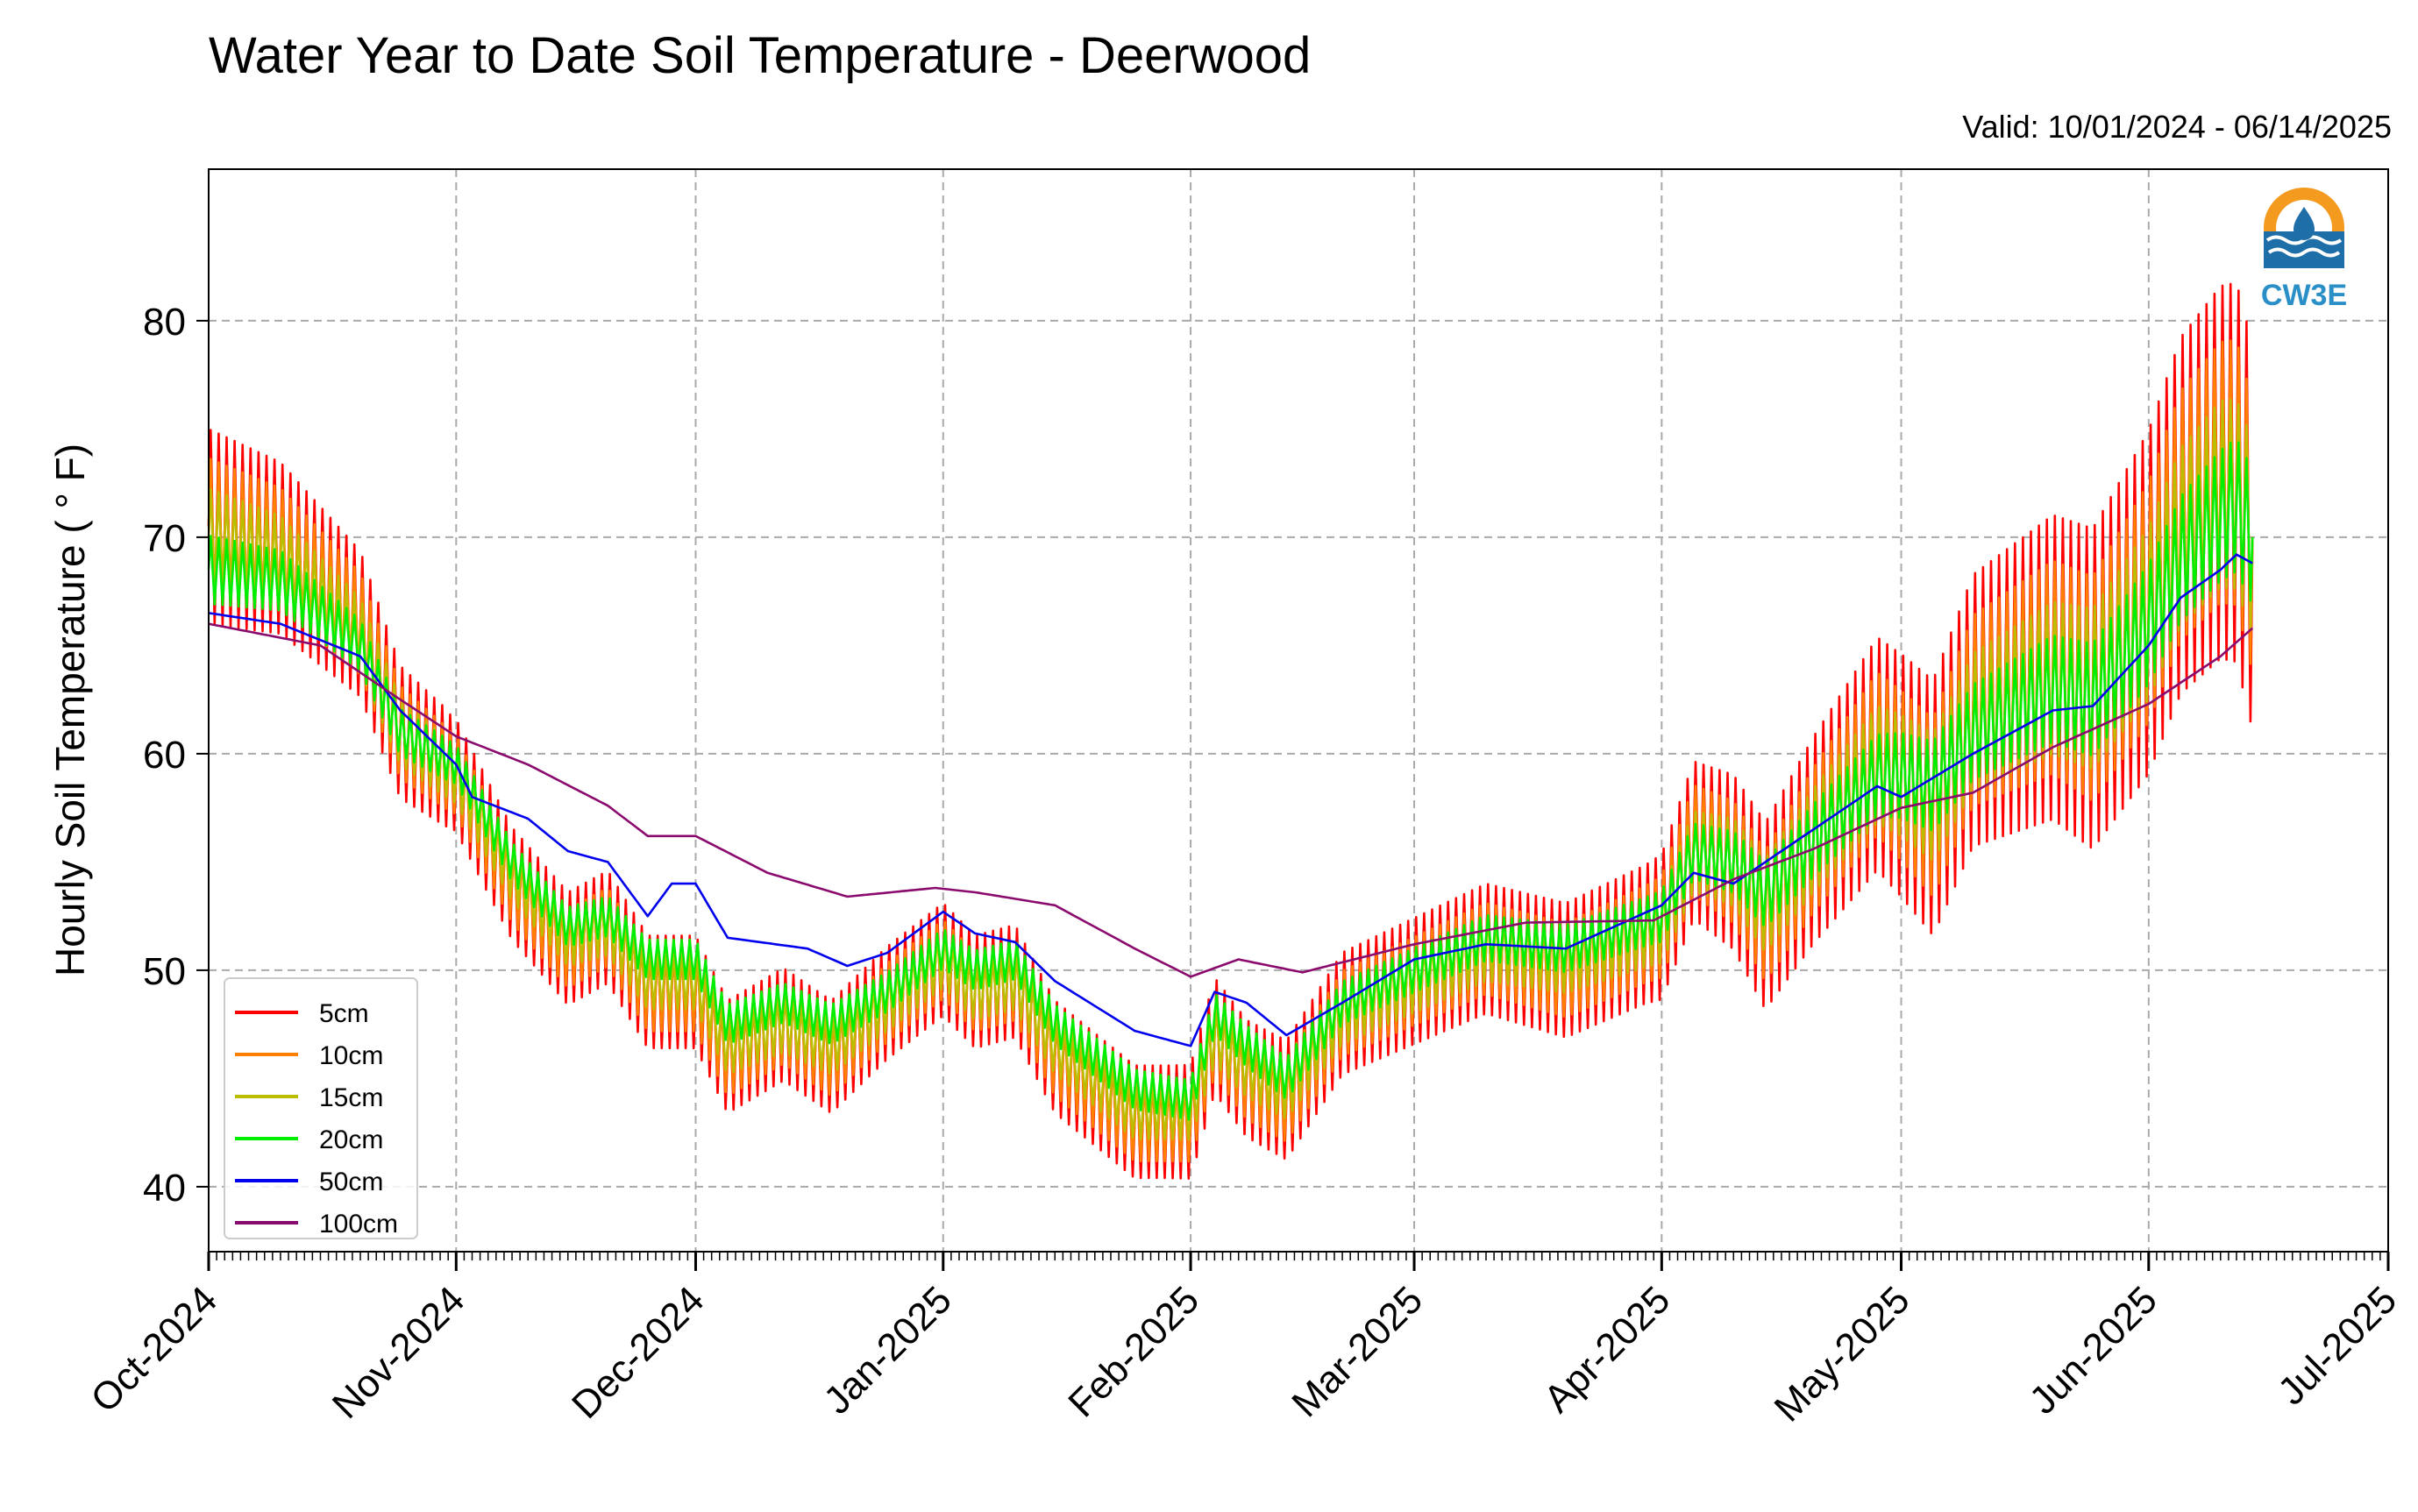 The image size is (2418, 1512). What do you see at coordinates (2304, 223) in the screenshot?
I see `water-drop-icon` at bounding box center [2304, 223].